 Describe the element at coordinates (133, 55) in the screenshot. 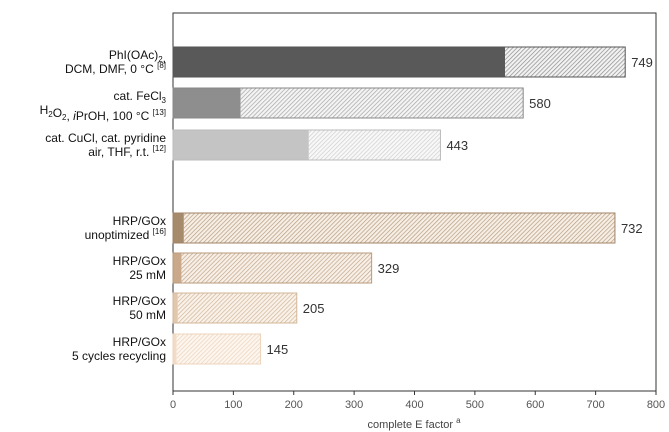

I see `category-label-segment: PhI(OAc)` at that location.